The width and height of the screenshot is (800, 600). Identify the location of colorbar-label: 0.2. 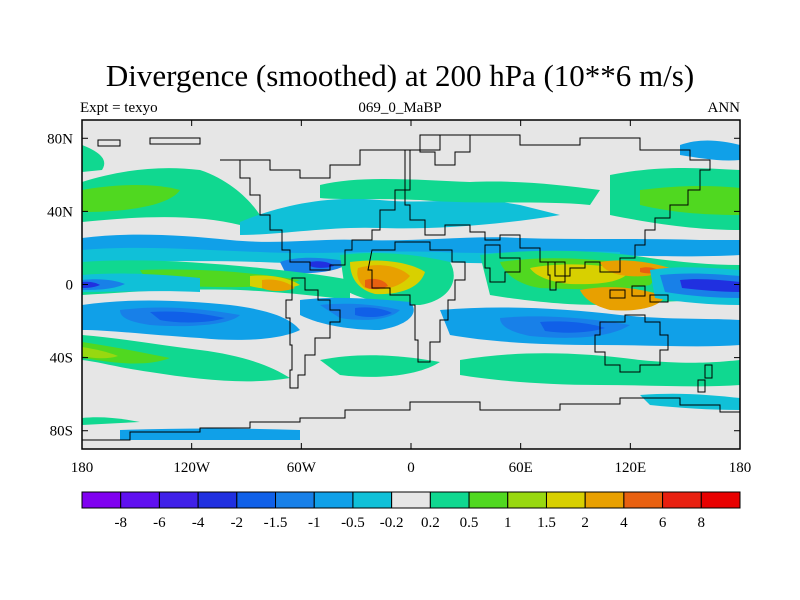
(430, 523).